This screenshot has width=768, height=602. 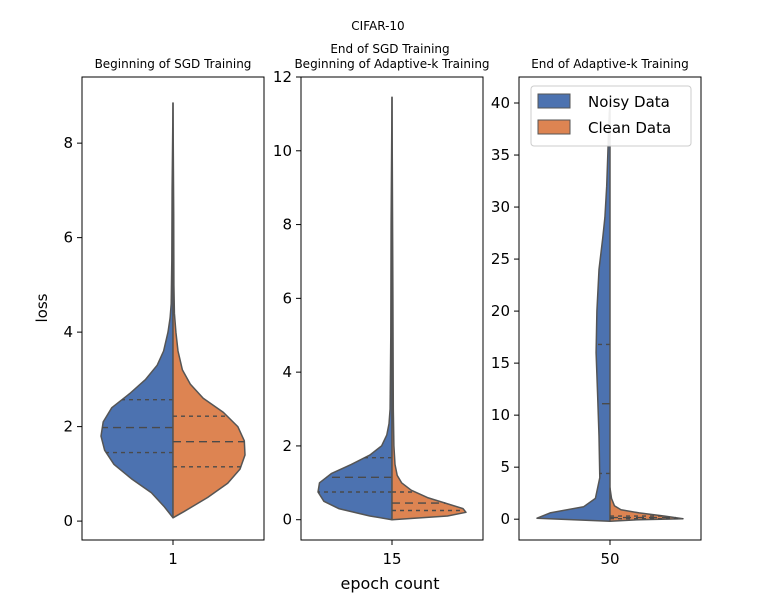 What do you see at coordinates (173, 64) in the screenshot?
I see `panel-1-title: Beginning of SGD Training` at bounding box center [173, 64].